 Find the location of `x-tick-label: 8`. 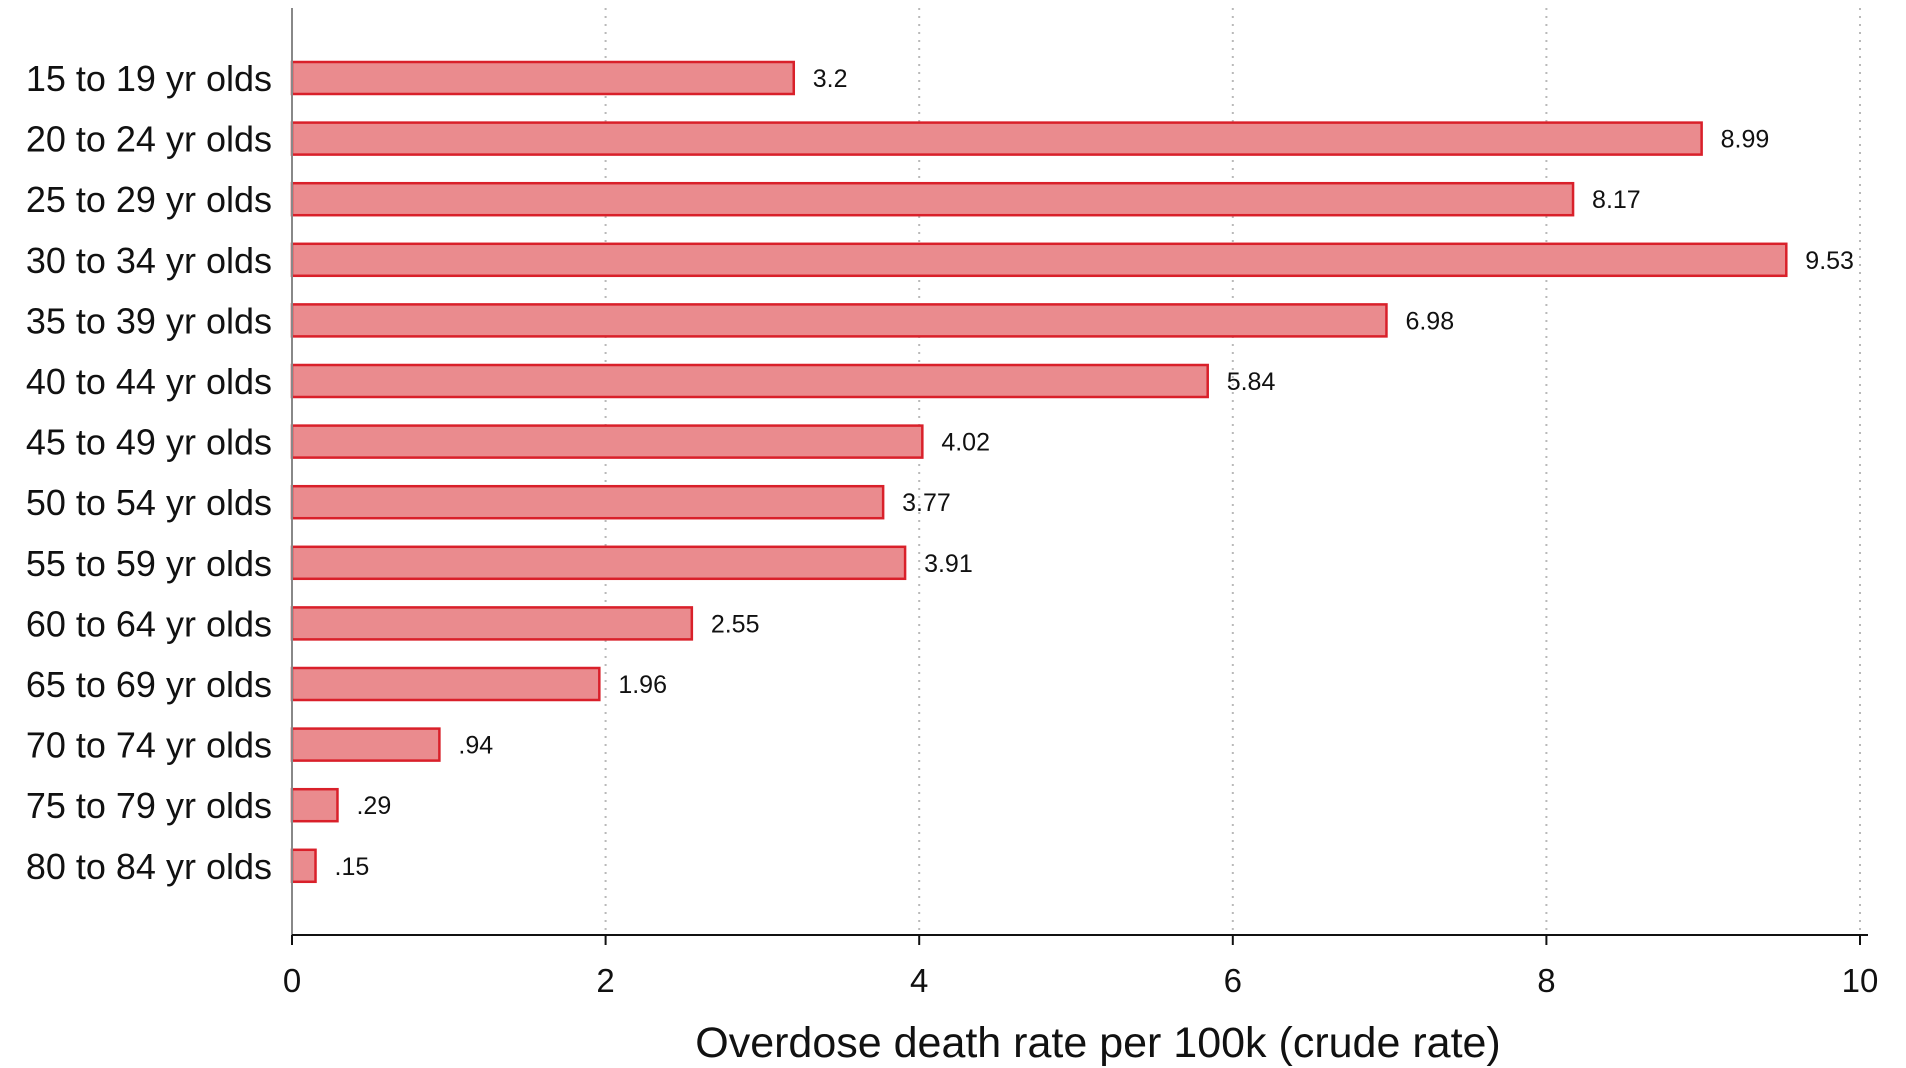

x-tick-label: 8 is located at coordinates (1546, 980).